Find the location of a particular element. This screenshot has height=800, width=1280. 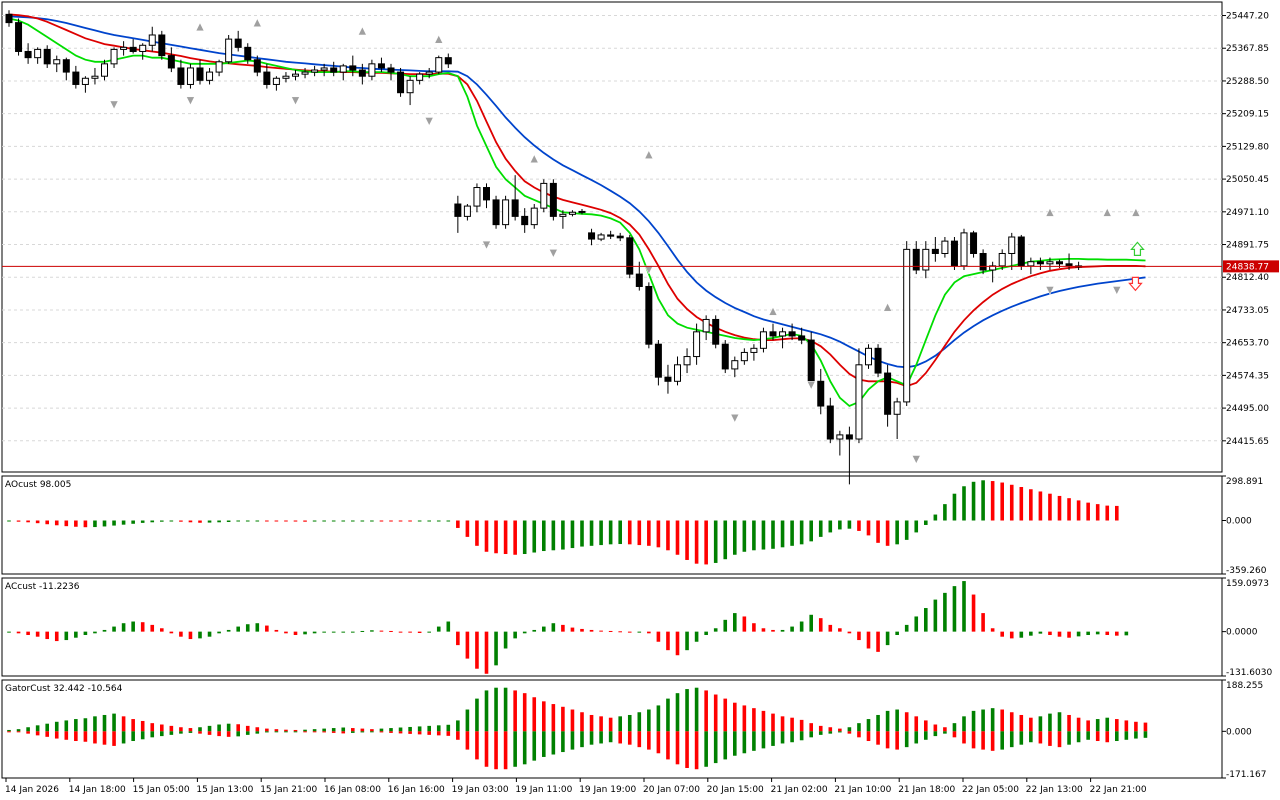

fractal-up-marker is located at coordinates (773, 311).